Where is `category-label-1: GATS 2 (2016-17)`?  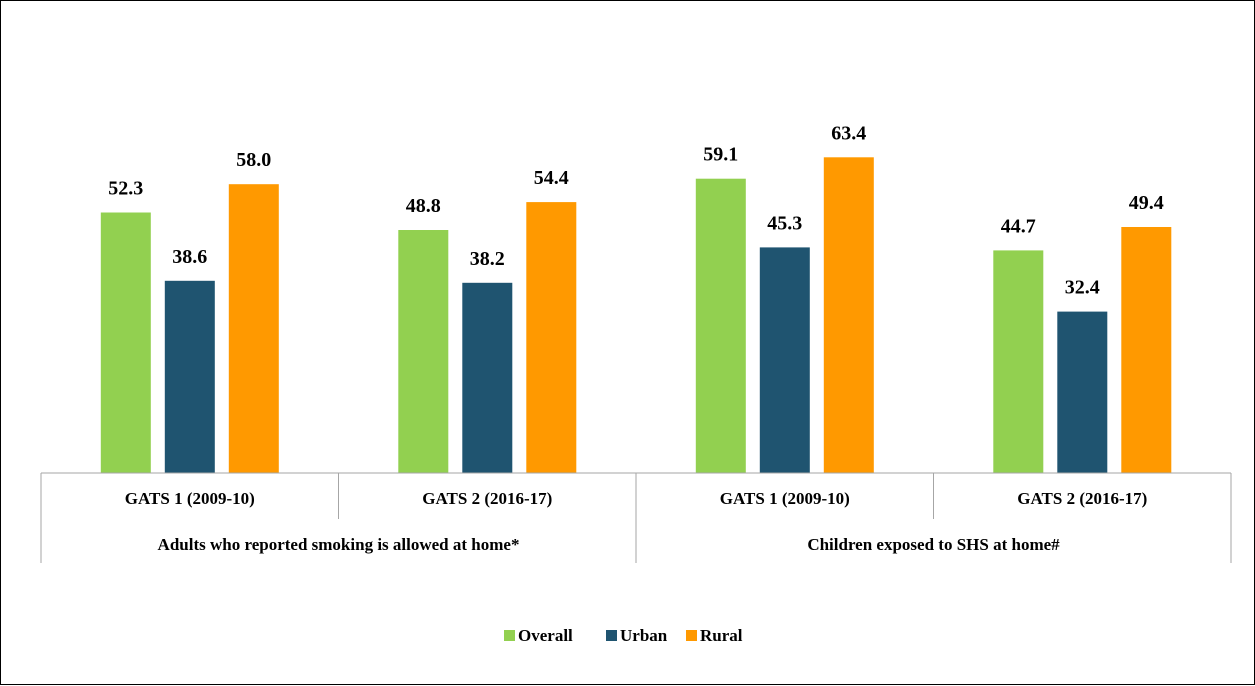
category-label-1: GATS 2 (2016-17) is located at coordinates (487, 498).